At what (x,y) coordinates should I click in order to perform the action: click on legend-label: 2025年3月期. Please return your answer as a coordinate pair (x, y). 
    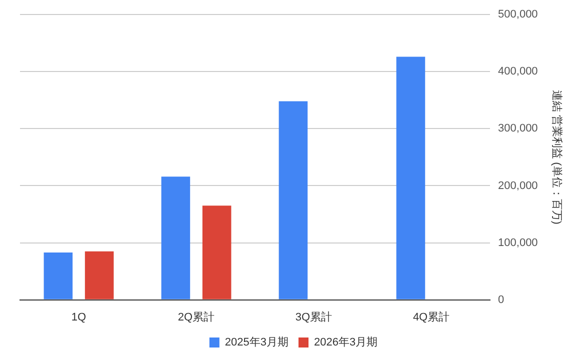
    Looking at the image, I should click on (256, 342).